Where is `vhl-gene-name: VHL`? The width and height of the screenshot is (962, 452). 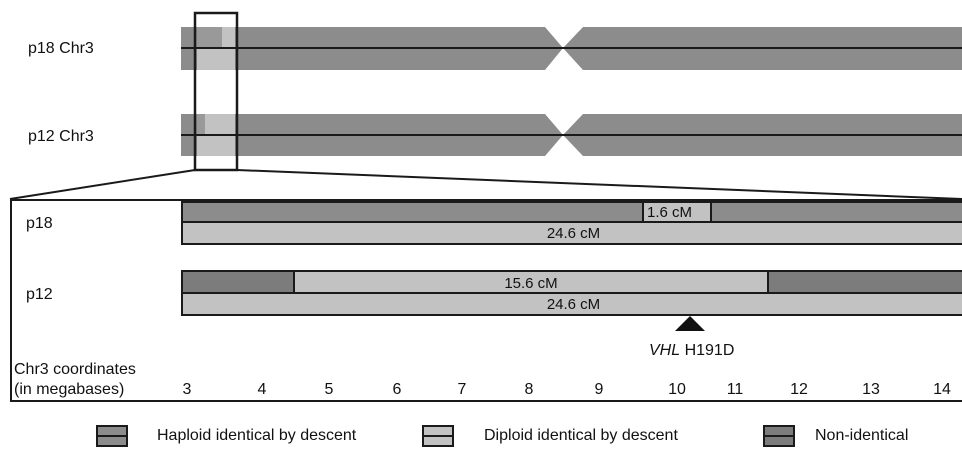 vhl-gene-name: VHL is located at coordinates (665, 350).